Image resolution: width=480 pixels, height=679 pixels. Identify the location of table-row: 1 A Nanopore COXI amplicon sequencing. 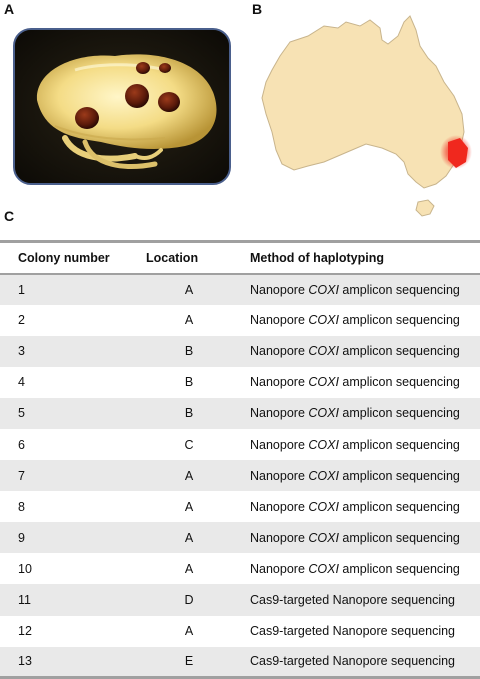
(240, 289).